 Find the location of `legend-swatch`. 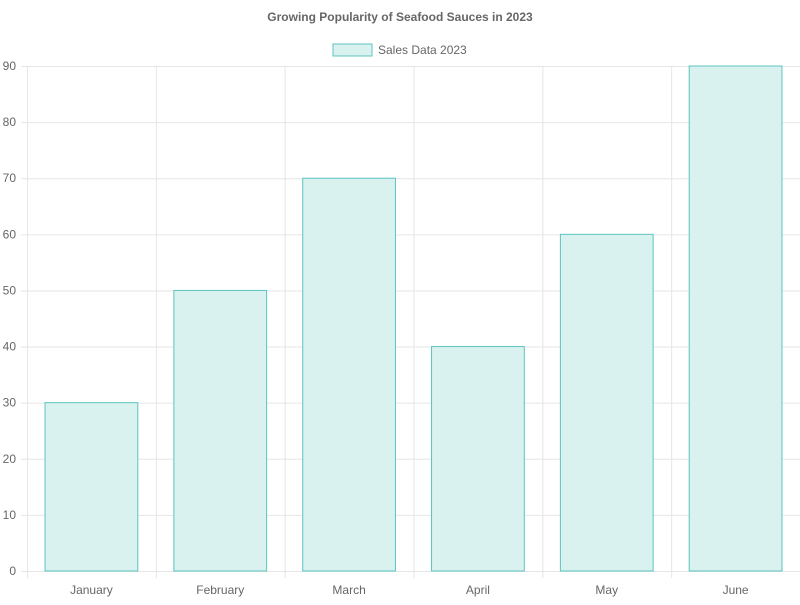

legend-swatch is located at coordinates (352, 50).